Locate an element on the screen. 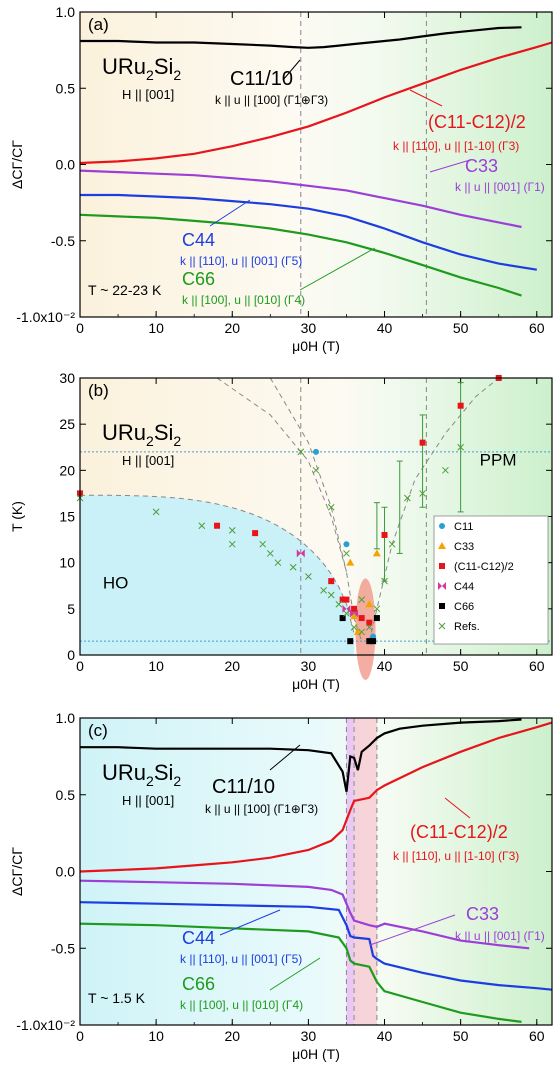 The height and width of the screenshot is (1074, 554). x-tick-label: 40 is located at coordinates (385, 666).